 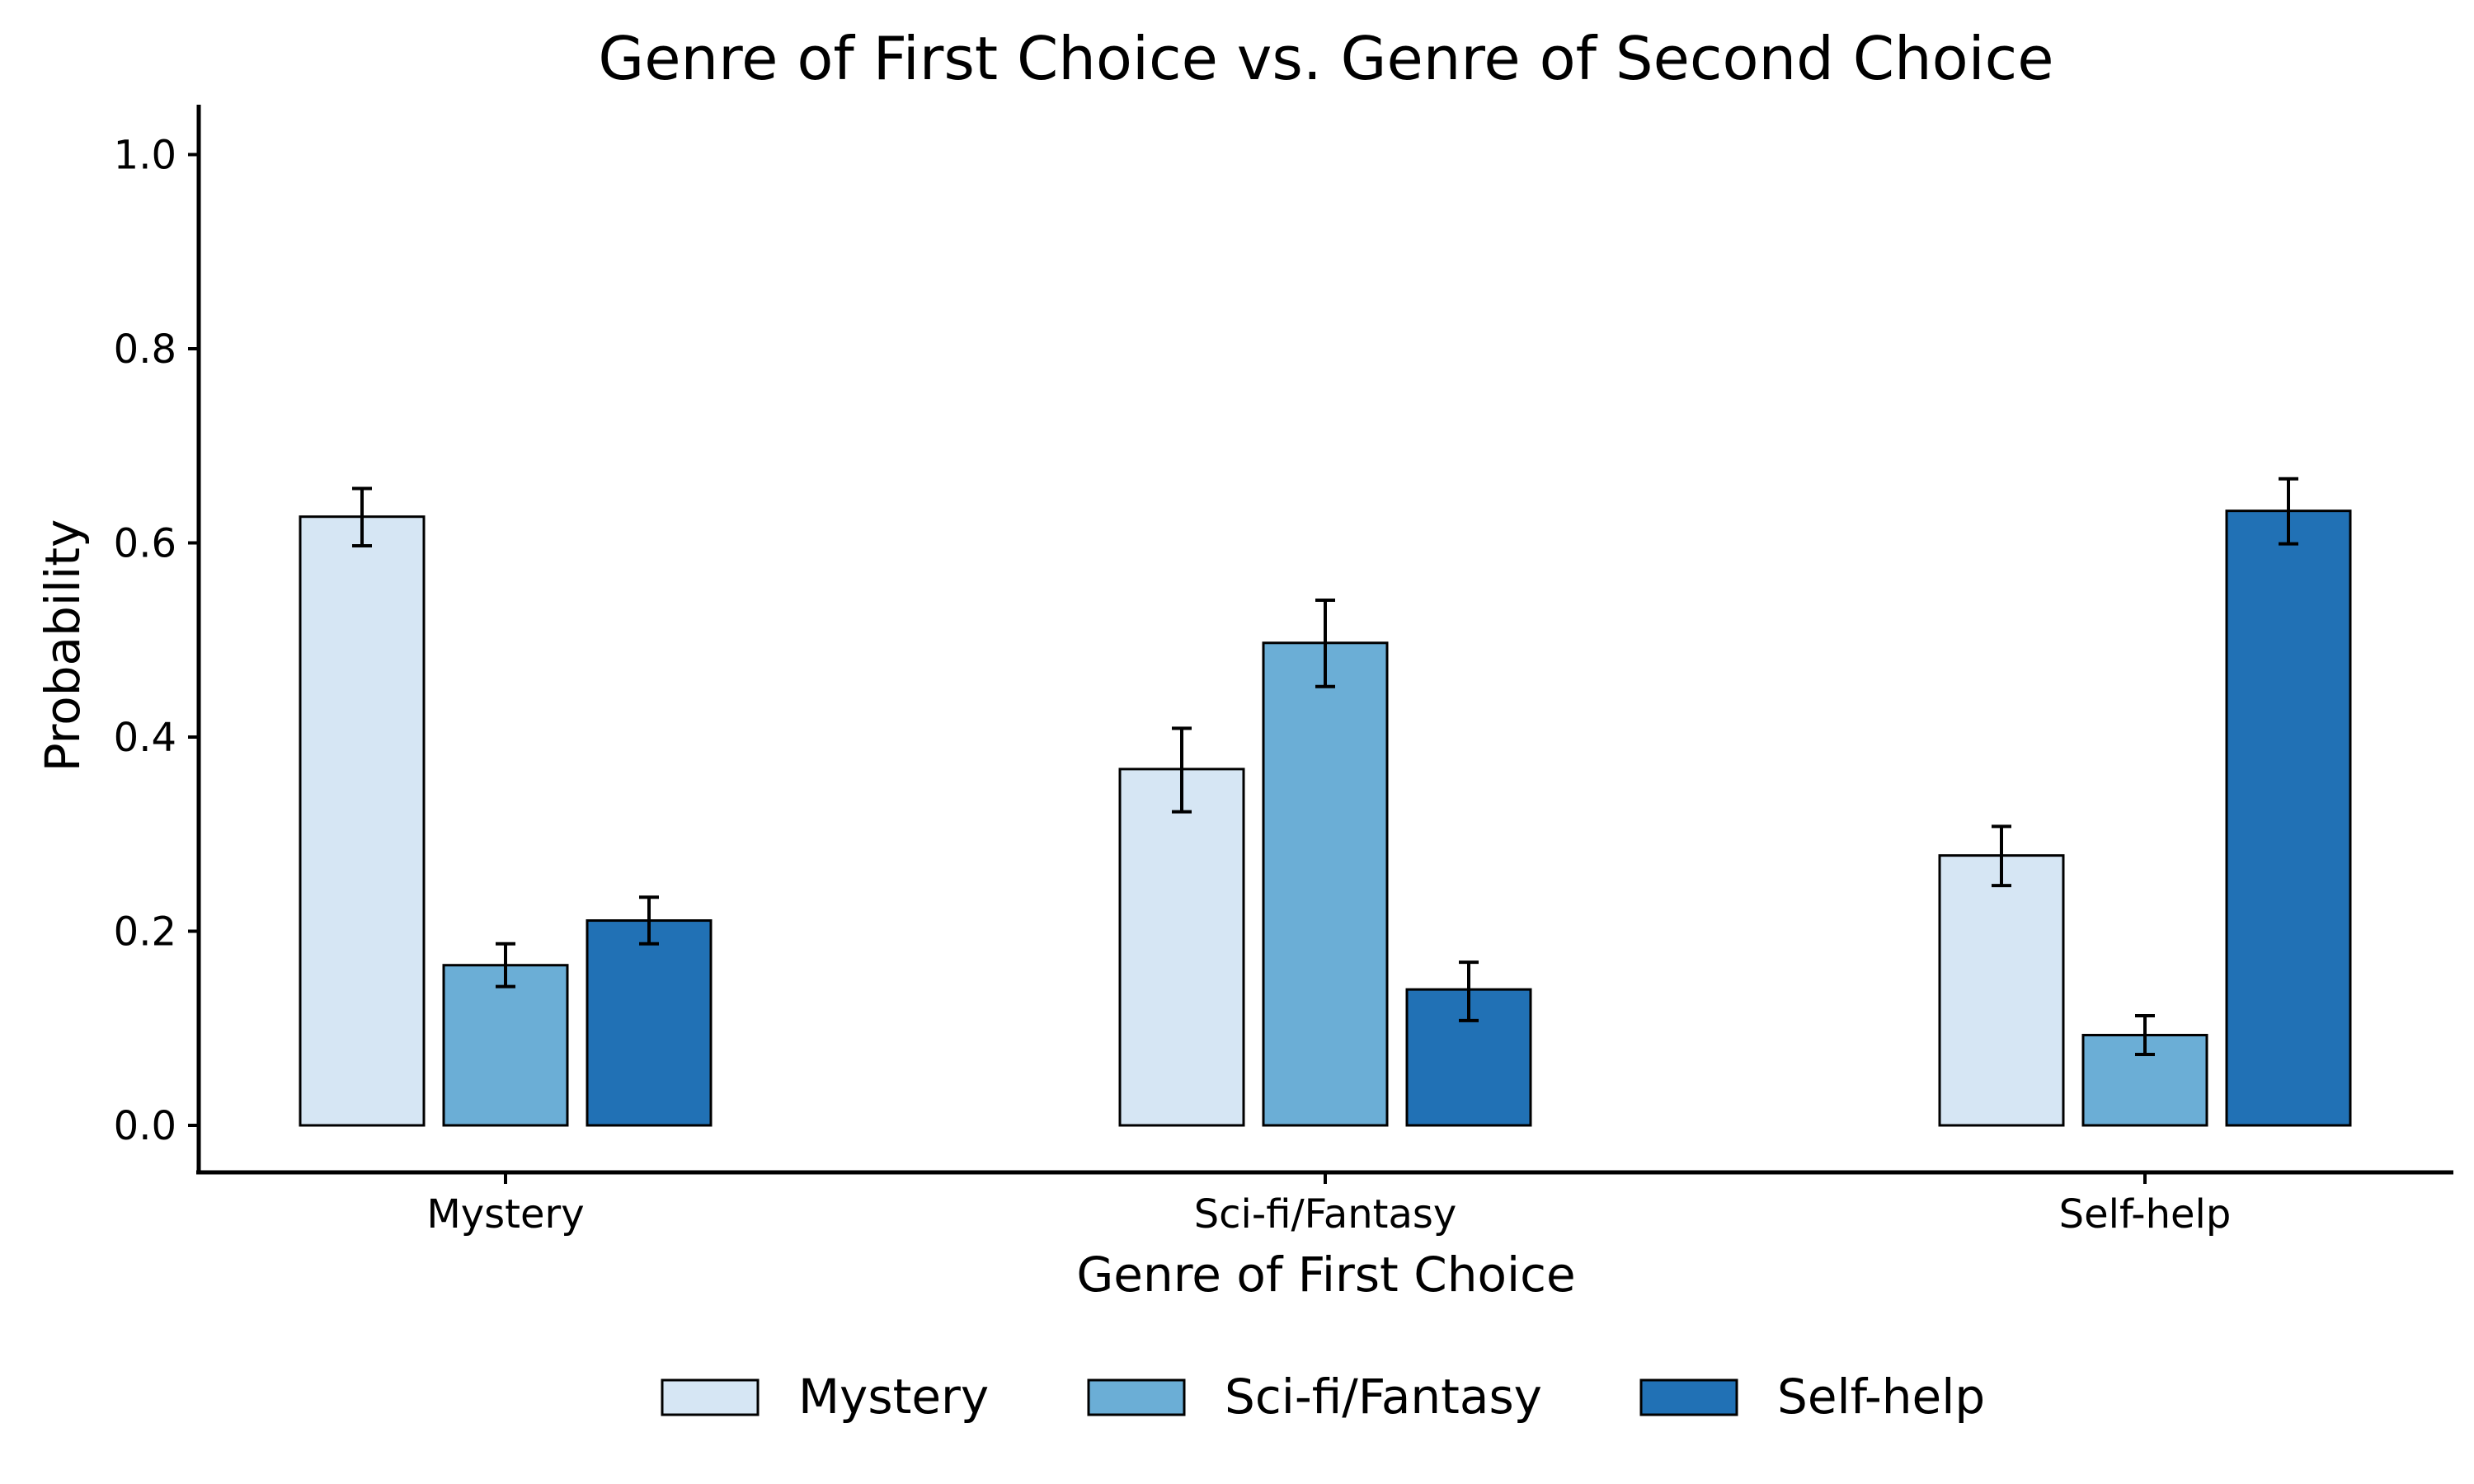 What do you see at coordinates (145, 349) in the screenshot?
I see `y-tick-label: 0.8` at bounding box center [145, 349].